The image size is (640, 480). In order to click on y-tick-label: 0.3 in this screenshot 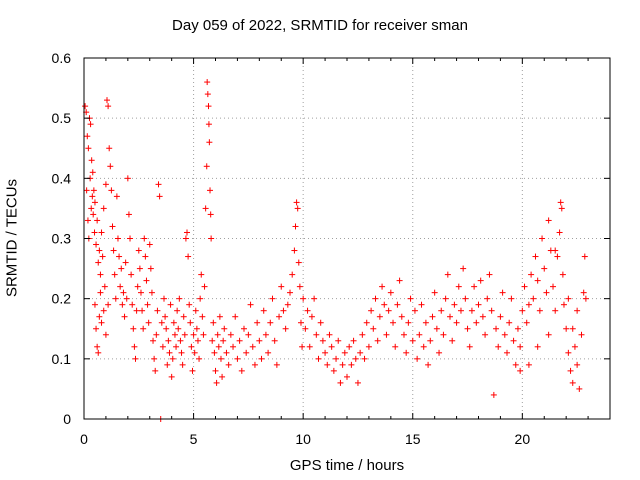, I will do `click(62, 239)`.